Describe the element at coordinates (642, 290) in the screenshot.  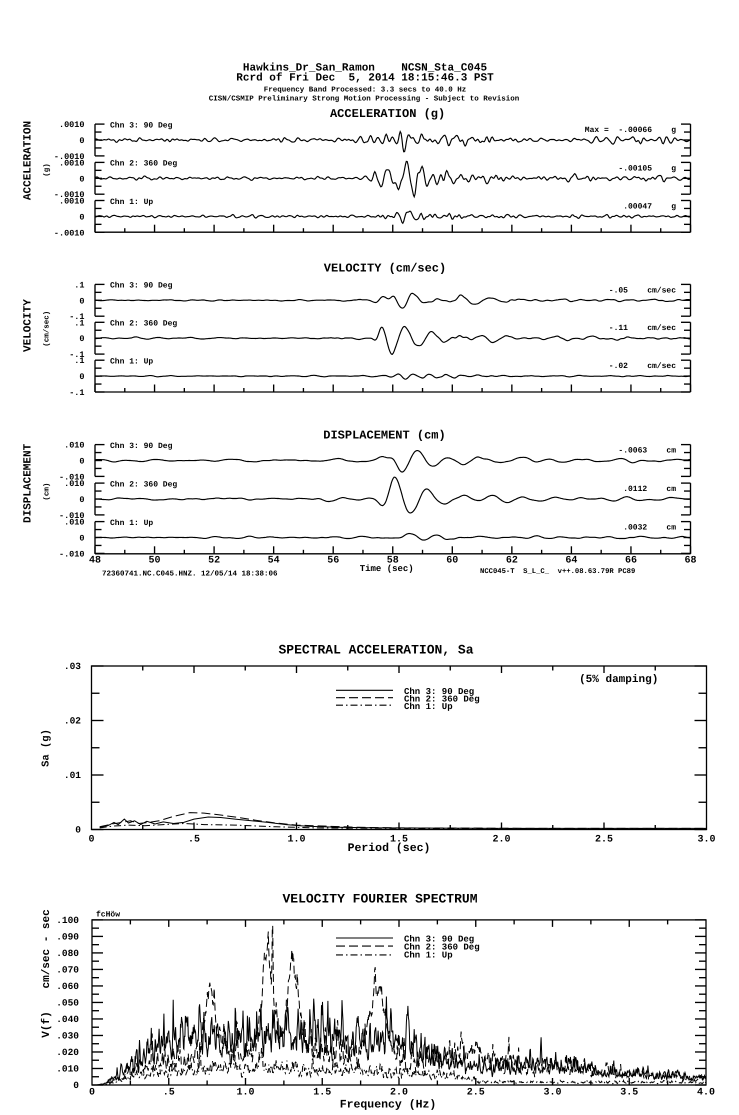
I see `svg-text: -.05 cm/sec` at that location.